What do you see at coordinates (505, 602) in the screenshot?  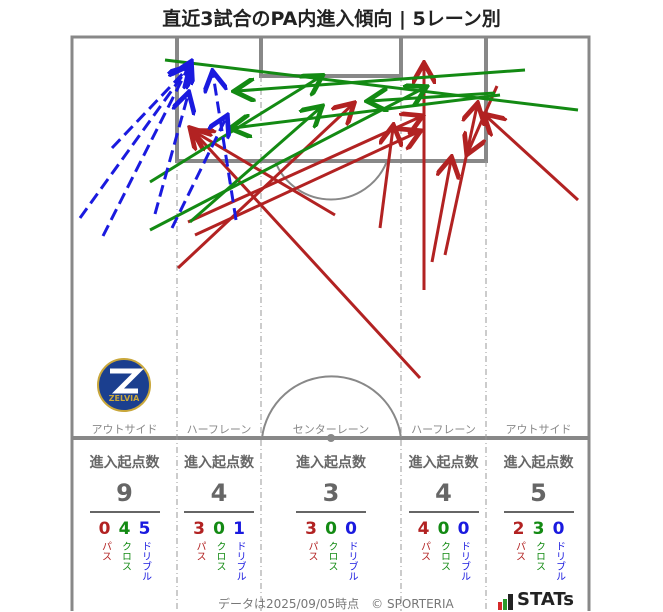 I see `bar-chart-icon` at bounding box center [505, 602].